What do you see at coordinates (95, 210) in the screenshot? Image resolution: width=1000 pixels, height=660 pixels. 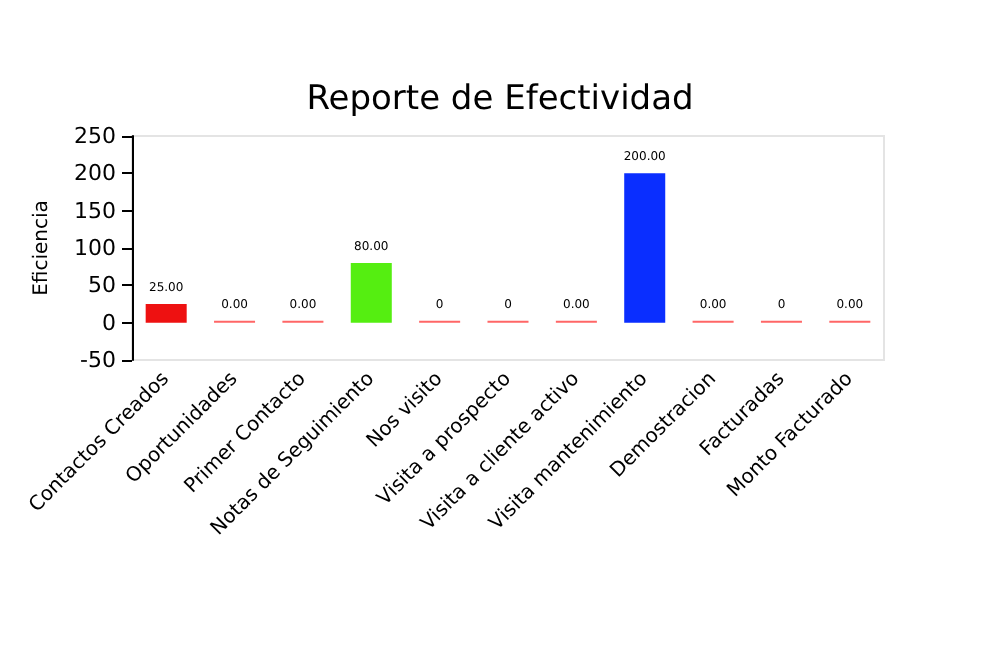 I see `y-tick-label: 150` at bounding box center [95, 210].